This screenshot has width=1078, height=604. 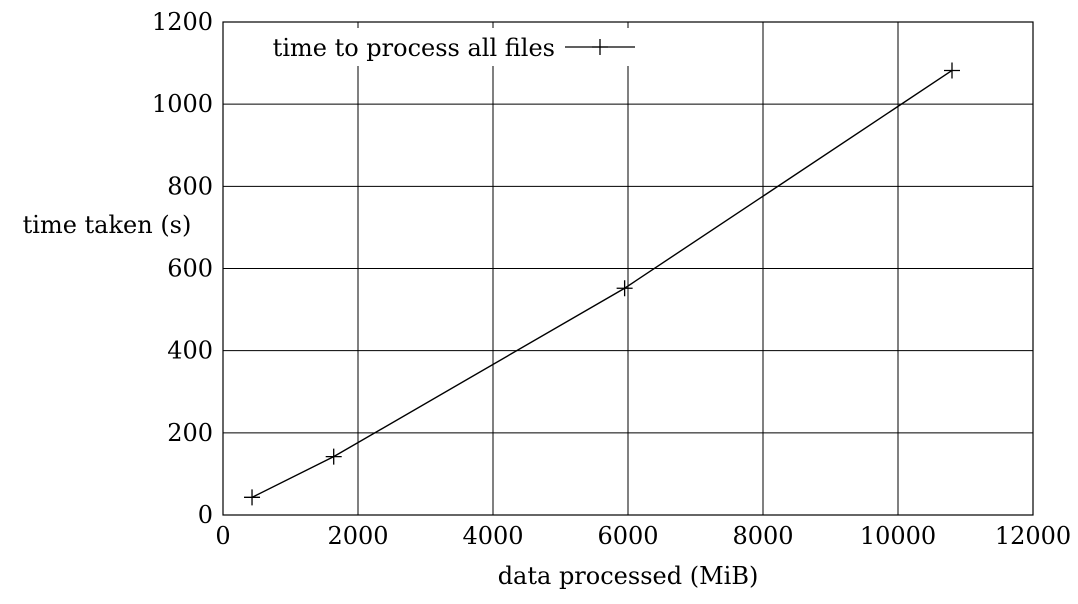 I want to click on y-axis-label: time taken (s), so click(x=107, y=225).